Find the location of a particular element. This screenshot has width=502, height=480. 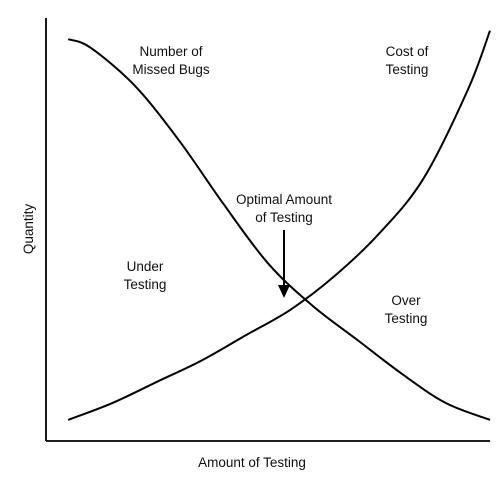

annotation-over-line2: Testing is located at coordinates (406, 318).